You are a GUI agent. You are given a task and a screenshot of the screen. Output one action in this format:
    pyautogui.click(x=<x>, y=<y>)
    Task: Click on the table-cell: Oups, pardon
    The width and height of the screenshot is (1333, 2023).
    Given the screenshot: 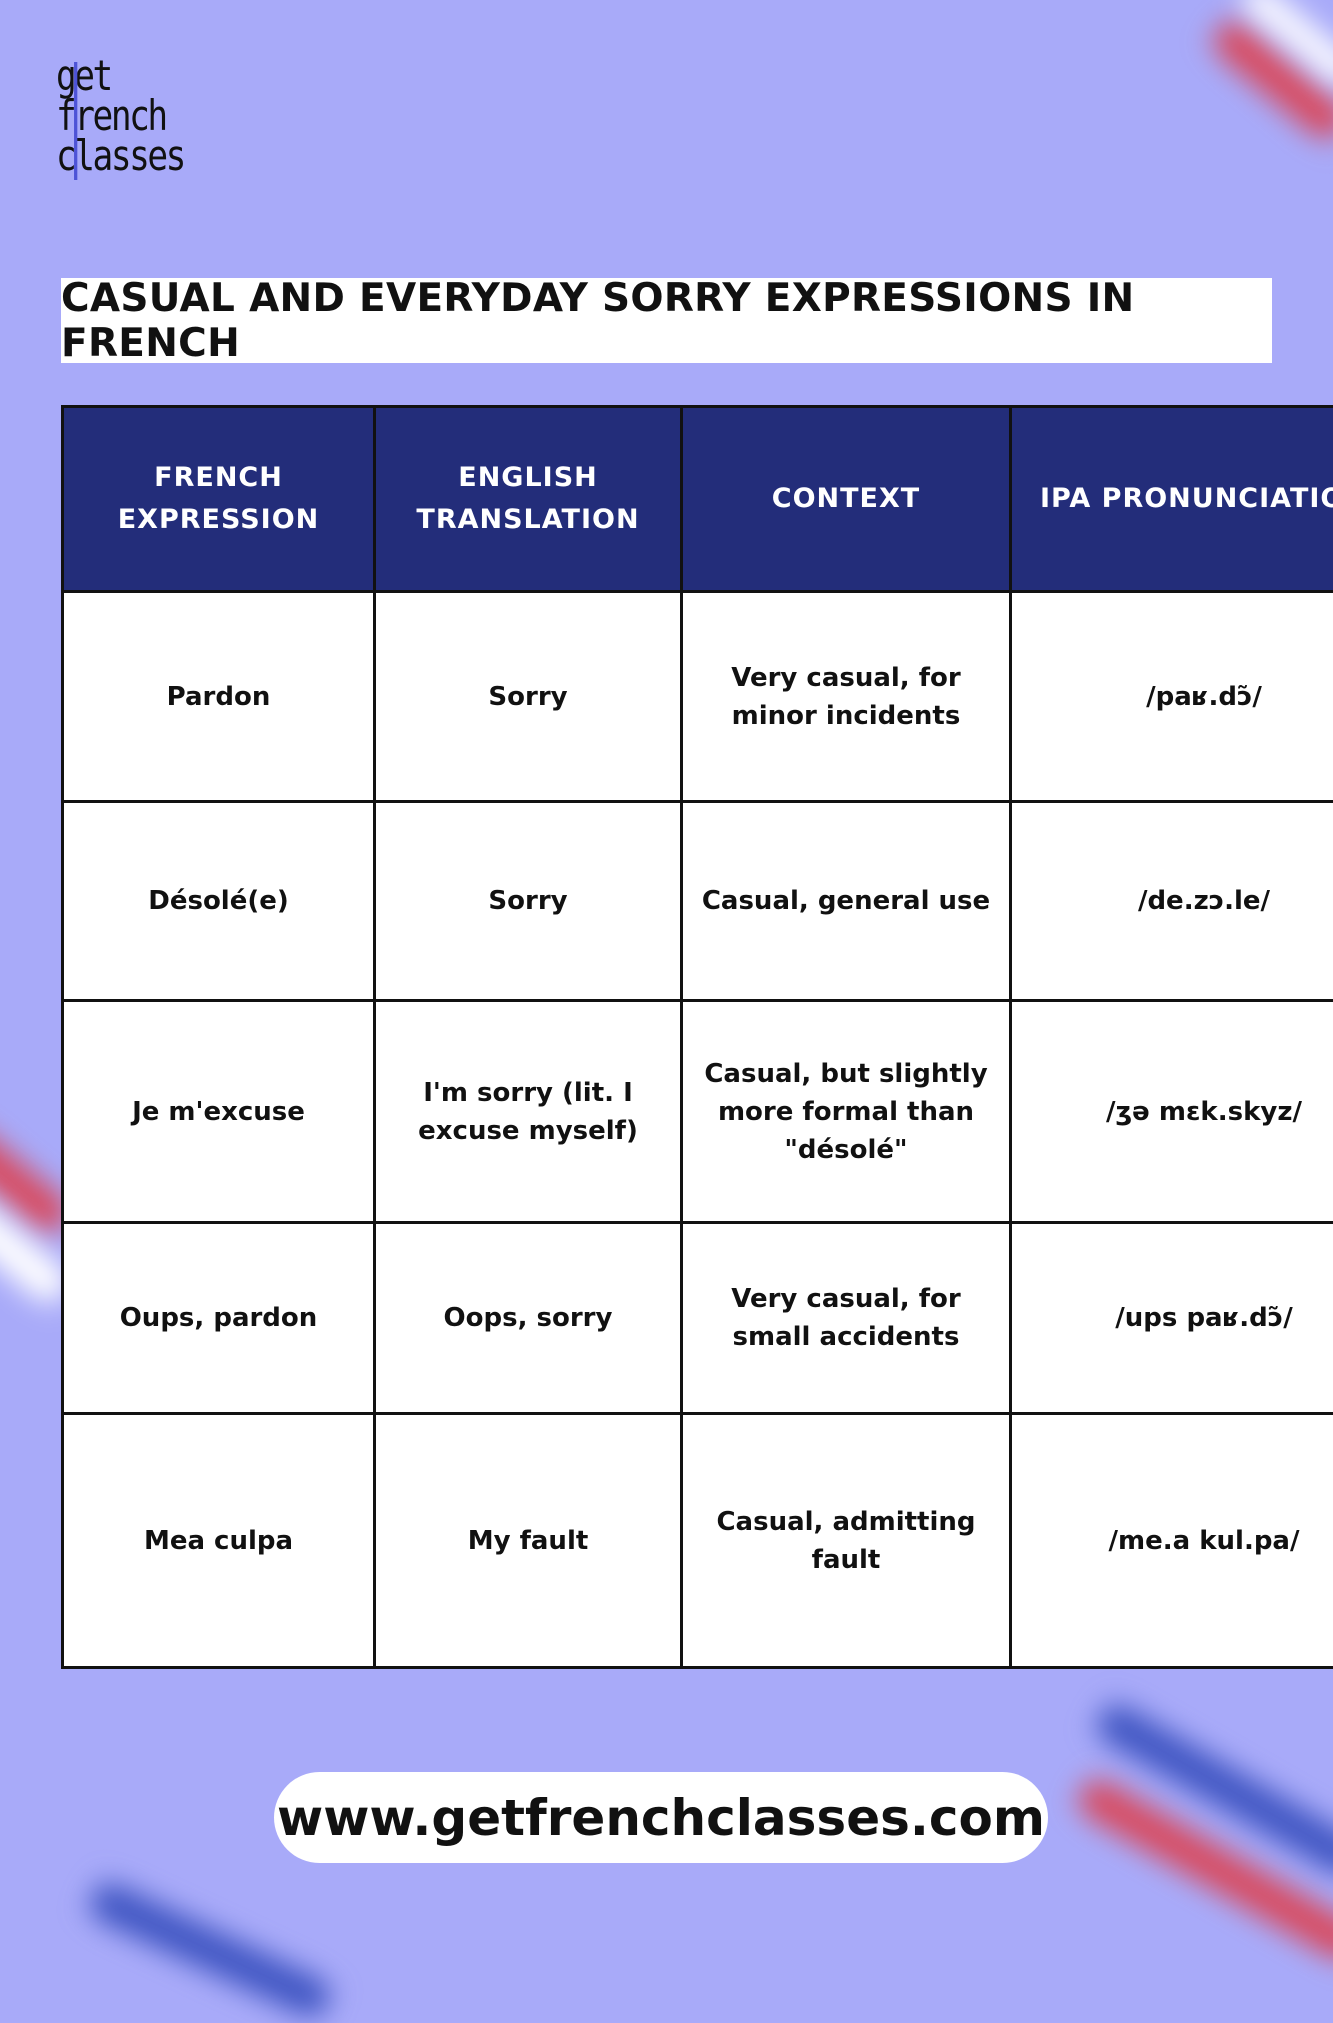 What is the action you would take?
    pyautogui.click(x=219, y=1318)
    